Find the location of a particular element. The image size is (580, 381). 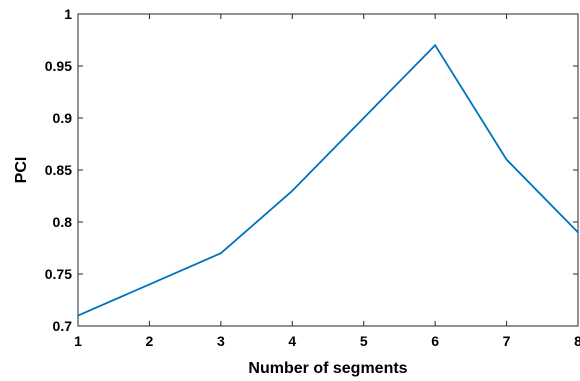

x-tick-label: 1 is located at coordinates (78, 341).